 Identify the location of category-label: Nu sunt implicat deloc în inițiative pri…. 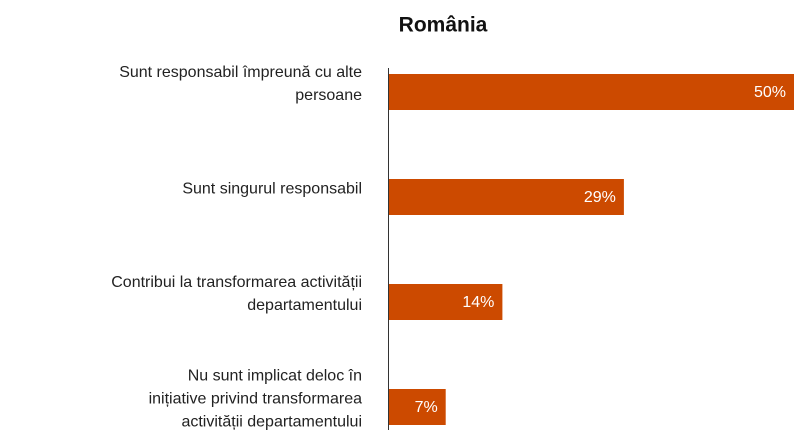
(255, 399).